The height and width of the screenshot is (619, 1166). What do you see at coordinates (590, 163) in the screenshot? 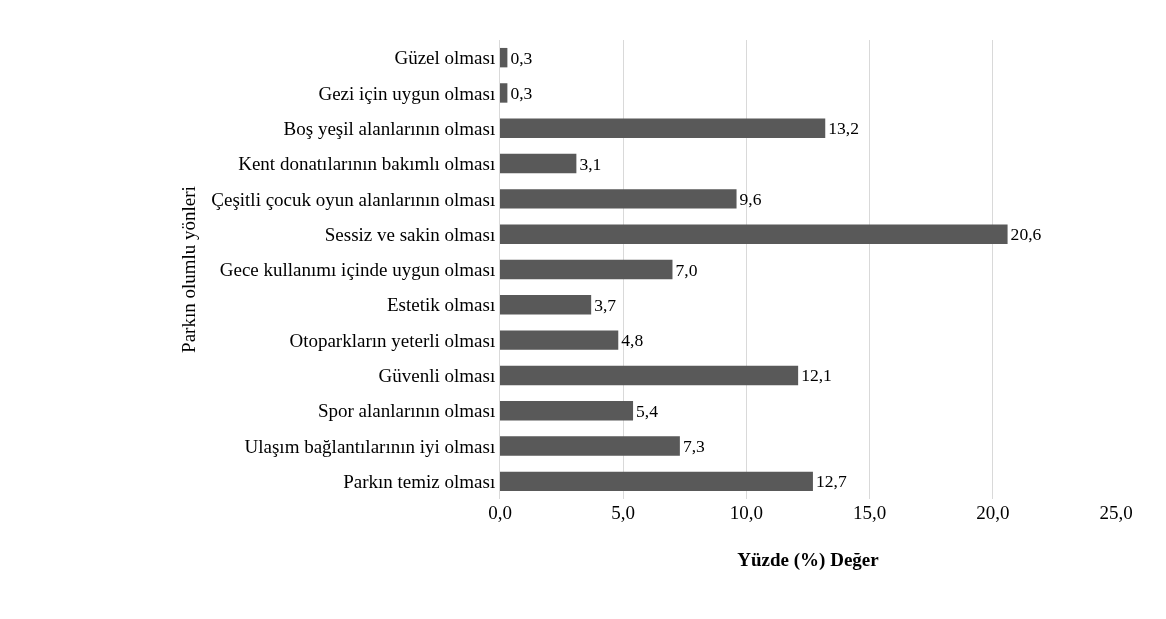
I see `data-label: 3,1` at bounding box center [590, 163].